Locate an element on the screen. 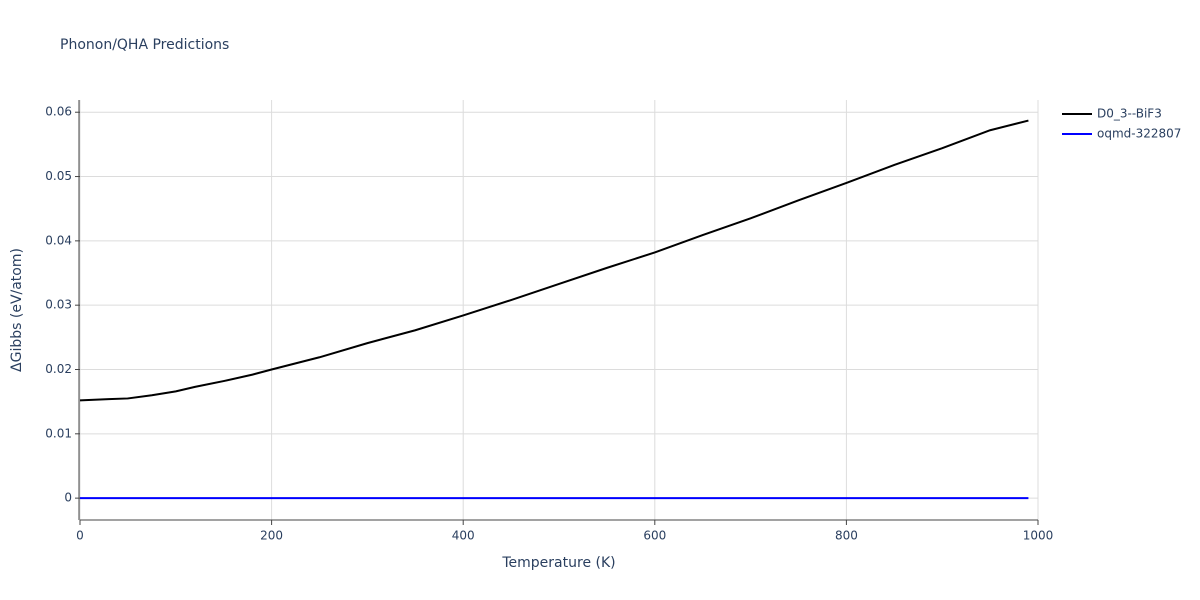  y-tick-label: 0.01 is located at coordinates (58, 433).